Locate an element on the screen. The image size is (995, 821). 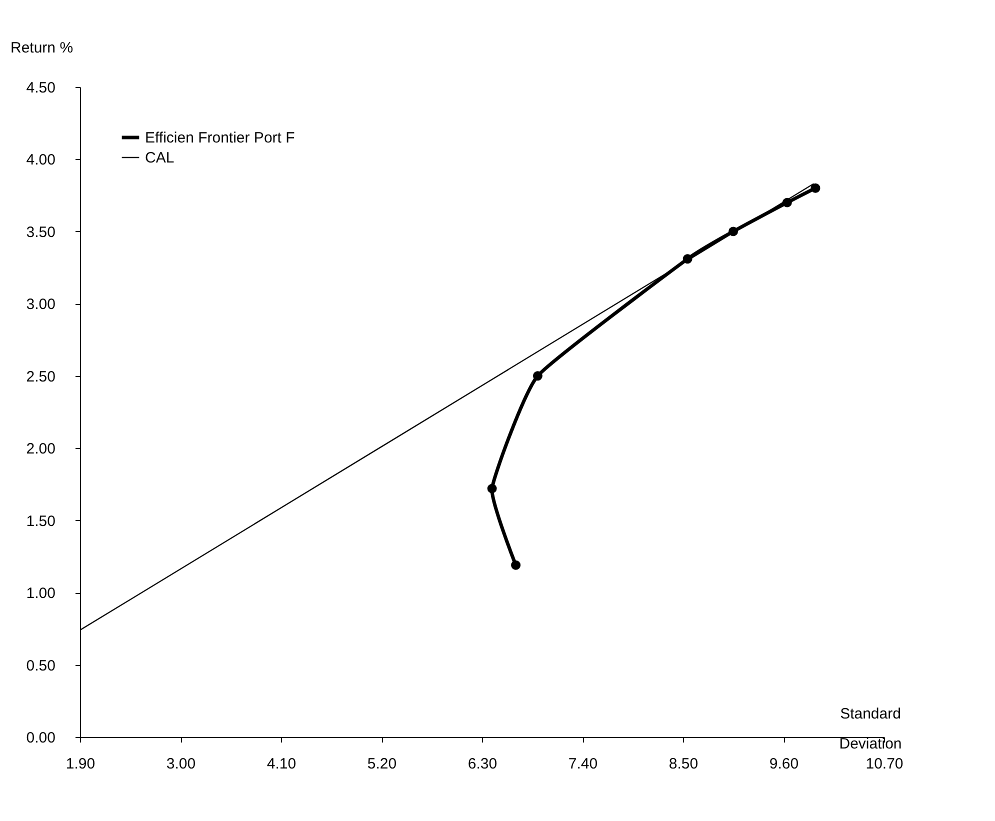
x-tick-label: 1.90 is located at coordinates (81, 764).